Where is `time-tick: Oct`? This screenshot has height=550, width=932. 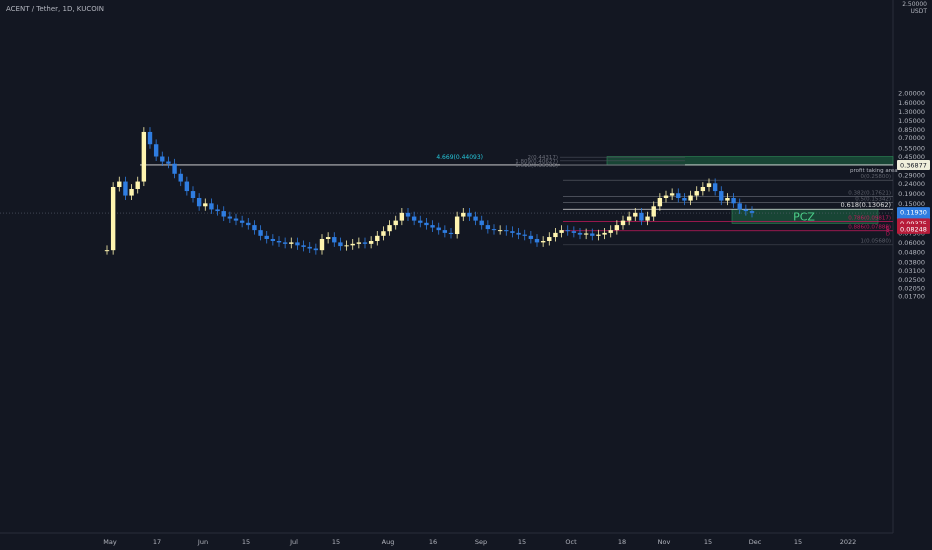
time-tick: Oct is located at coordinates (571, 542).